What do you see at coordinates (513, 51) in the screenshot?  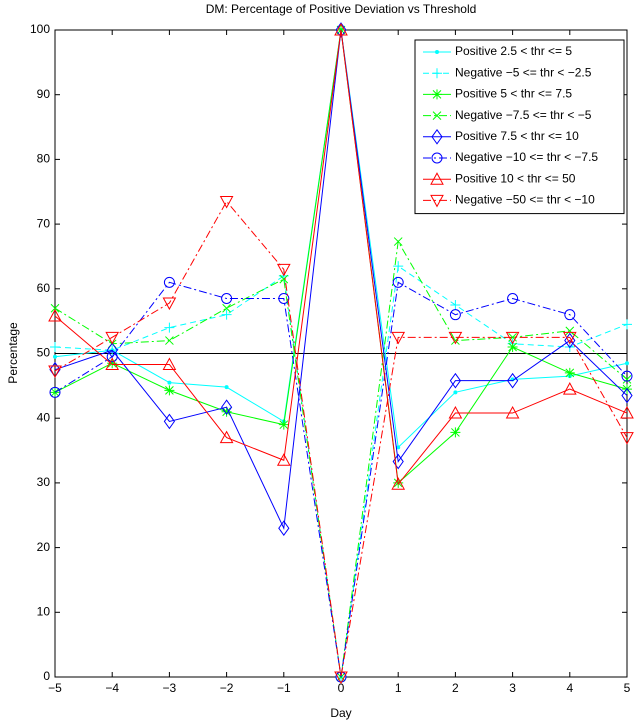 I see `legend-label: Positive 2.5 < thr <= 5` at bounding box center [513, 51].